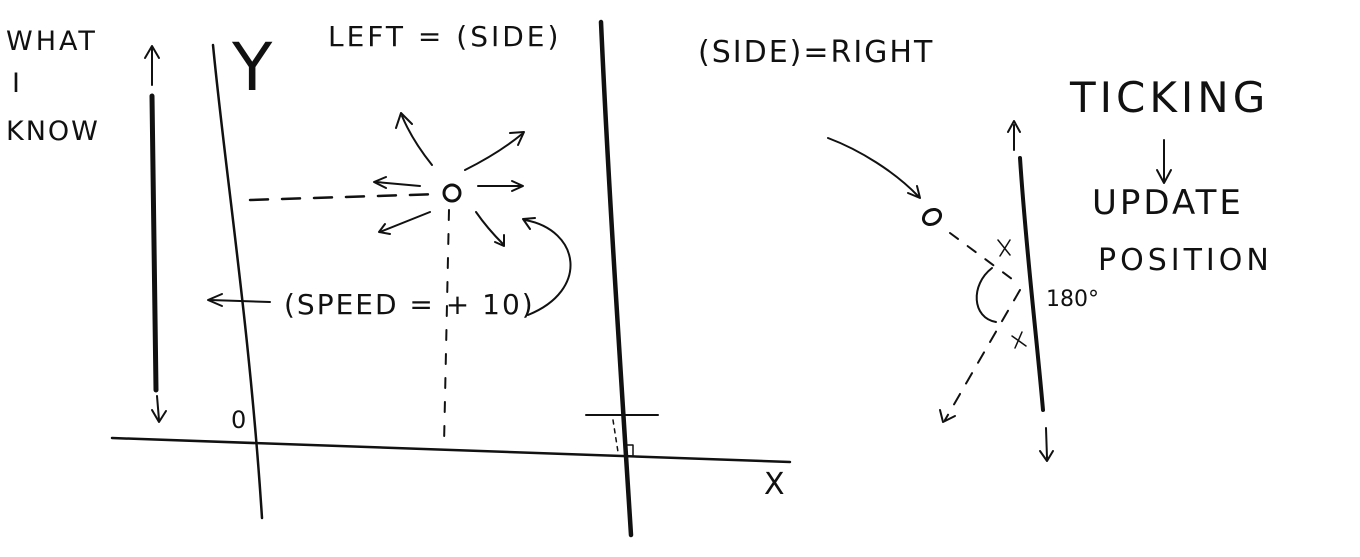 The image size is (1360, 557). I want to click on x-axis-label: X, so click(774, 484).